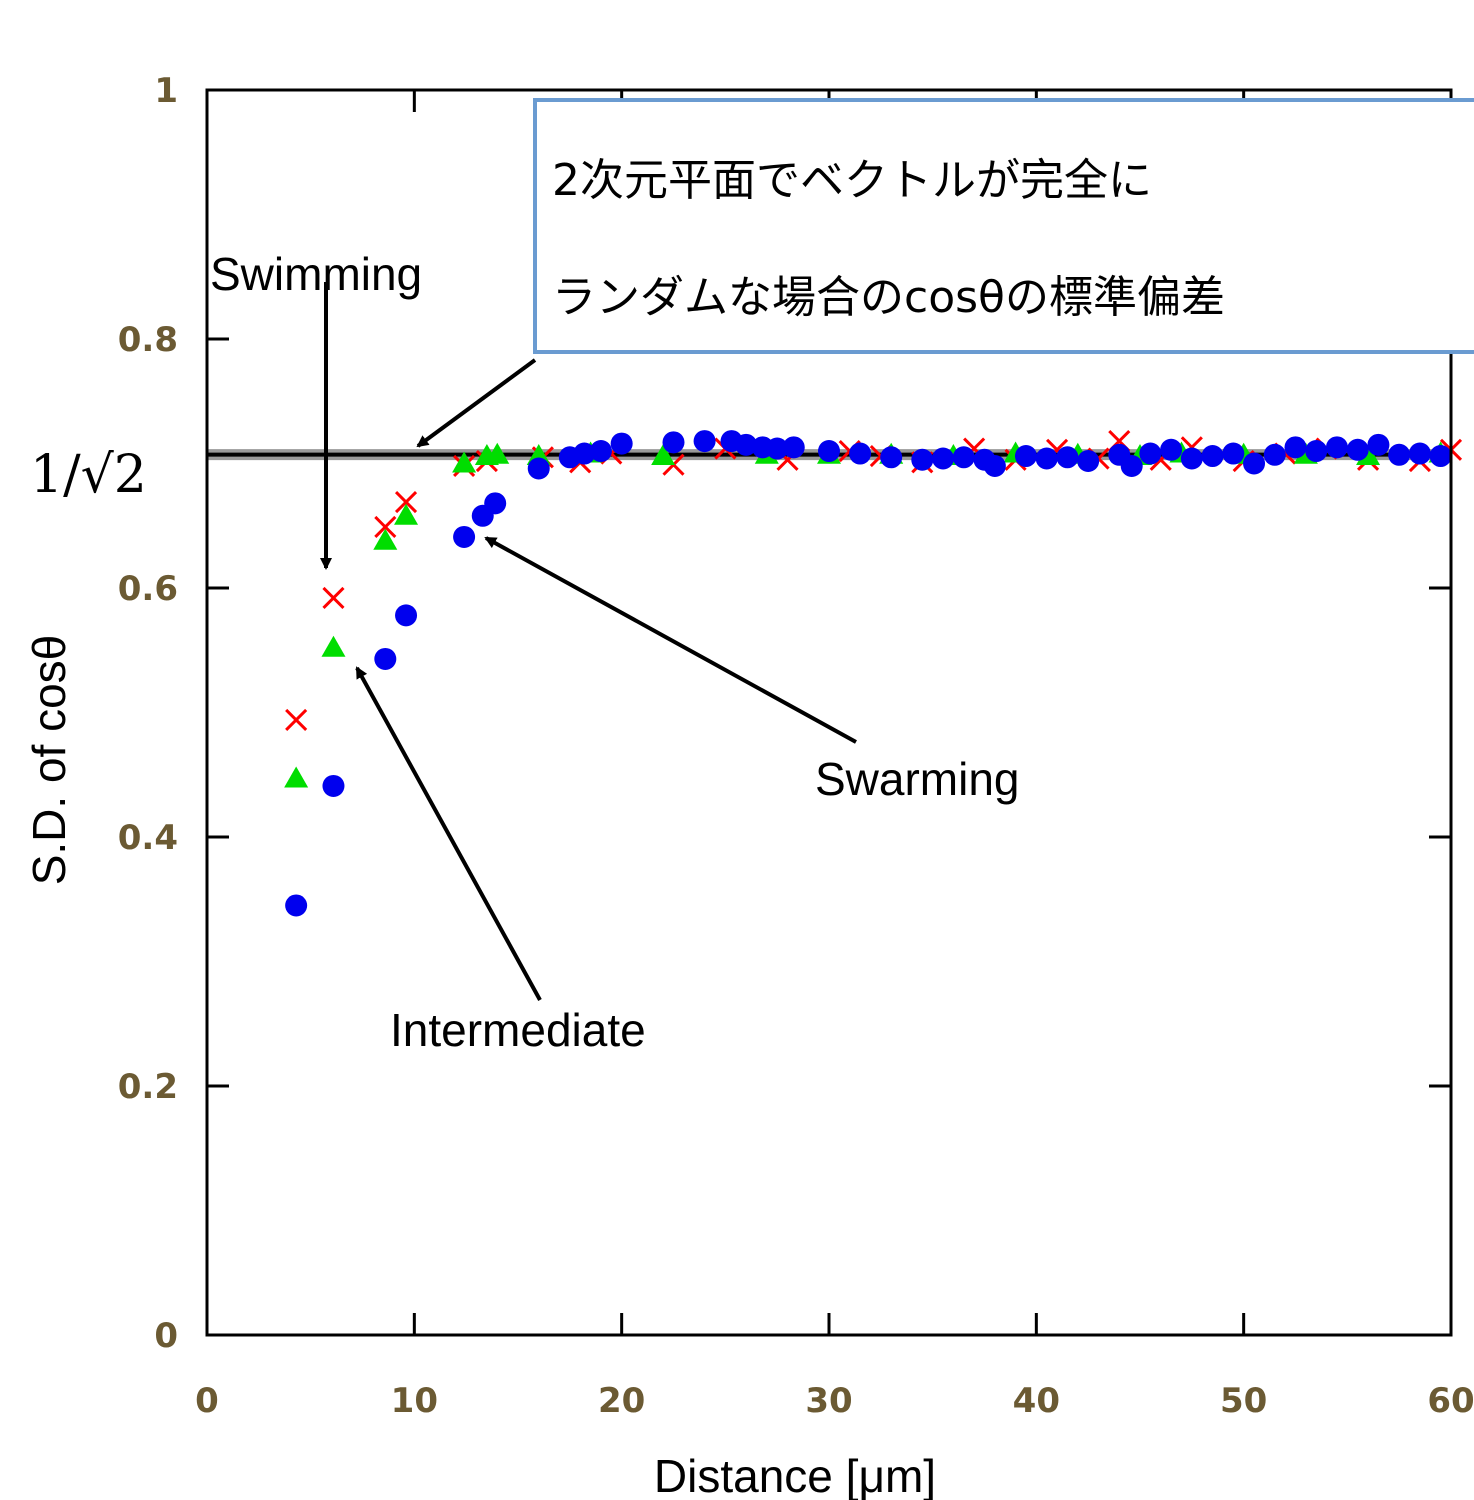 Image resolution: width=1474 pixels, height=1500 pixels. What do you see at coordinates (414, 1401) in the screenshot?
I see `x-tick-label: 10` at bounding box center [414, 1401].